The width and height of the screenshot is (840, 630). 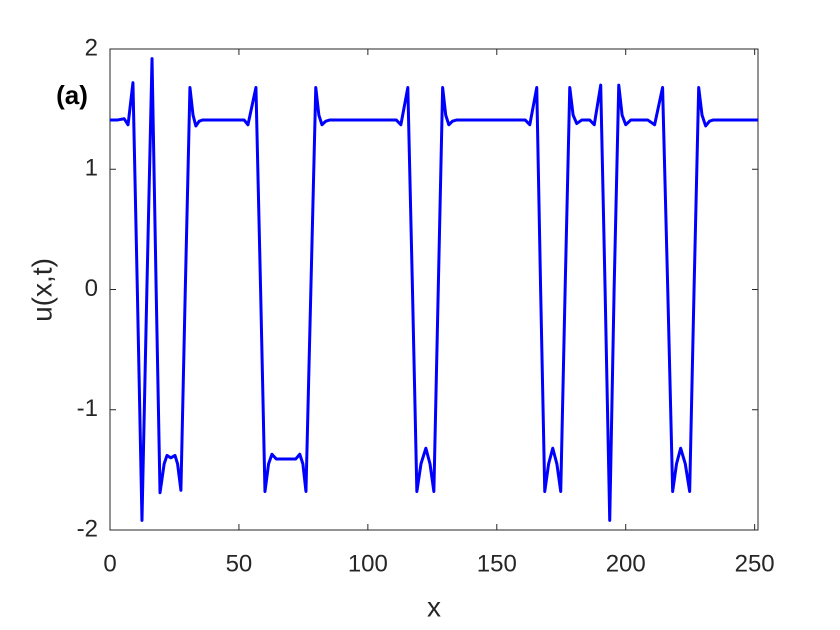 What do you see at coordinates (626, 563) in the screenshot?
I see `x-tick-label: 200` at bounding box center [626, 563].